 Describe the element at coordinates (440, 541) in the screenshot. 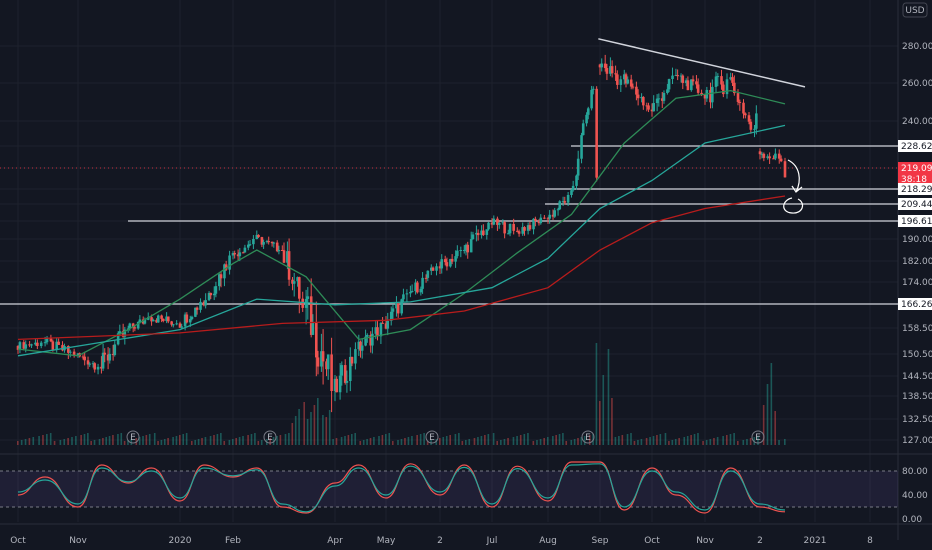

I see `time-axis-label: 2` at that location.